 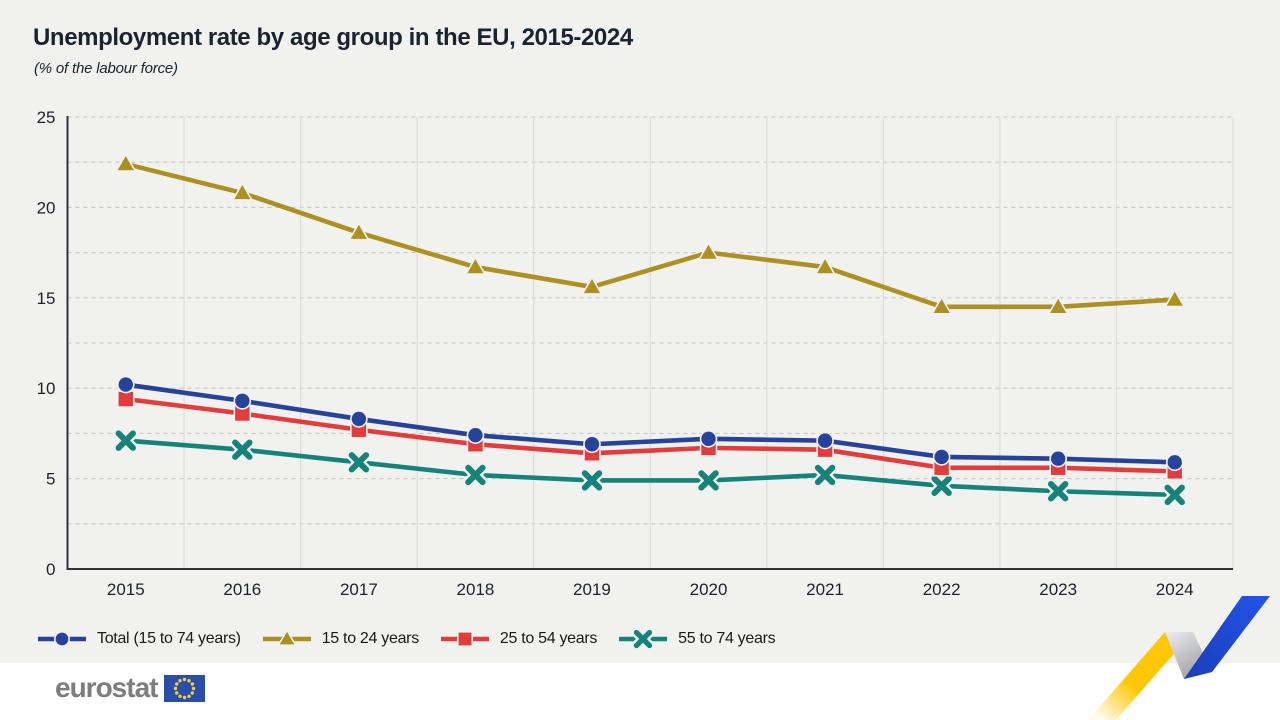 What do you see at coordinates (46, 298) in the screenshot?
I see `y-axis-tick: 15` at bounding box center [46, 298].